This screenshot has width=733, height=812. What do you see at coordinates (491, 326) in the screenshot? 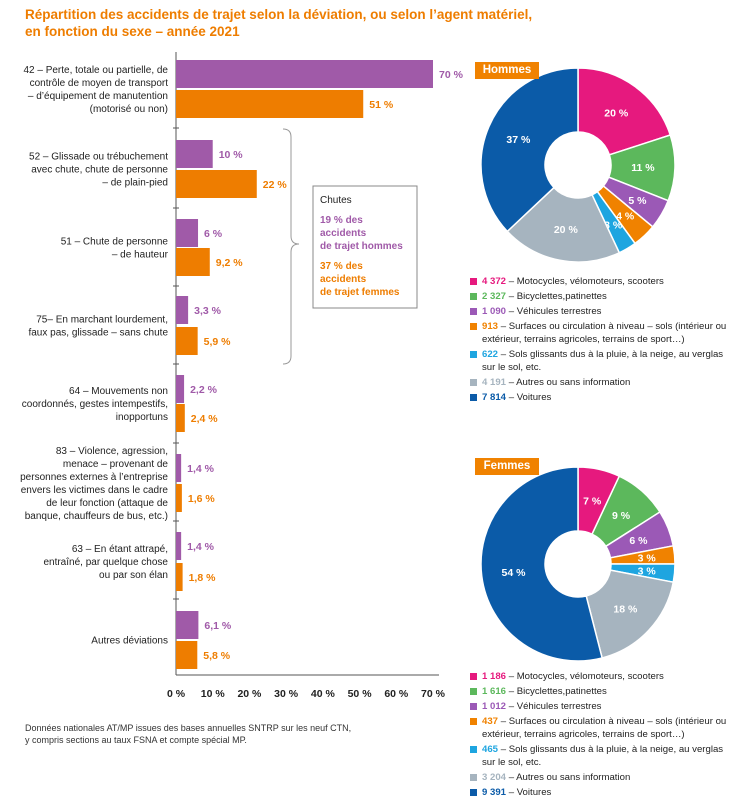
I see `hommes-legend-count: 913` at bounding box center [491, 326].